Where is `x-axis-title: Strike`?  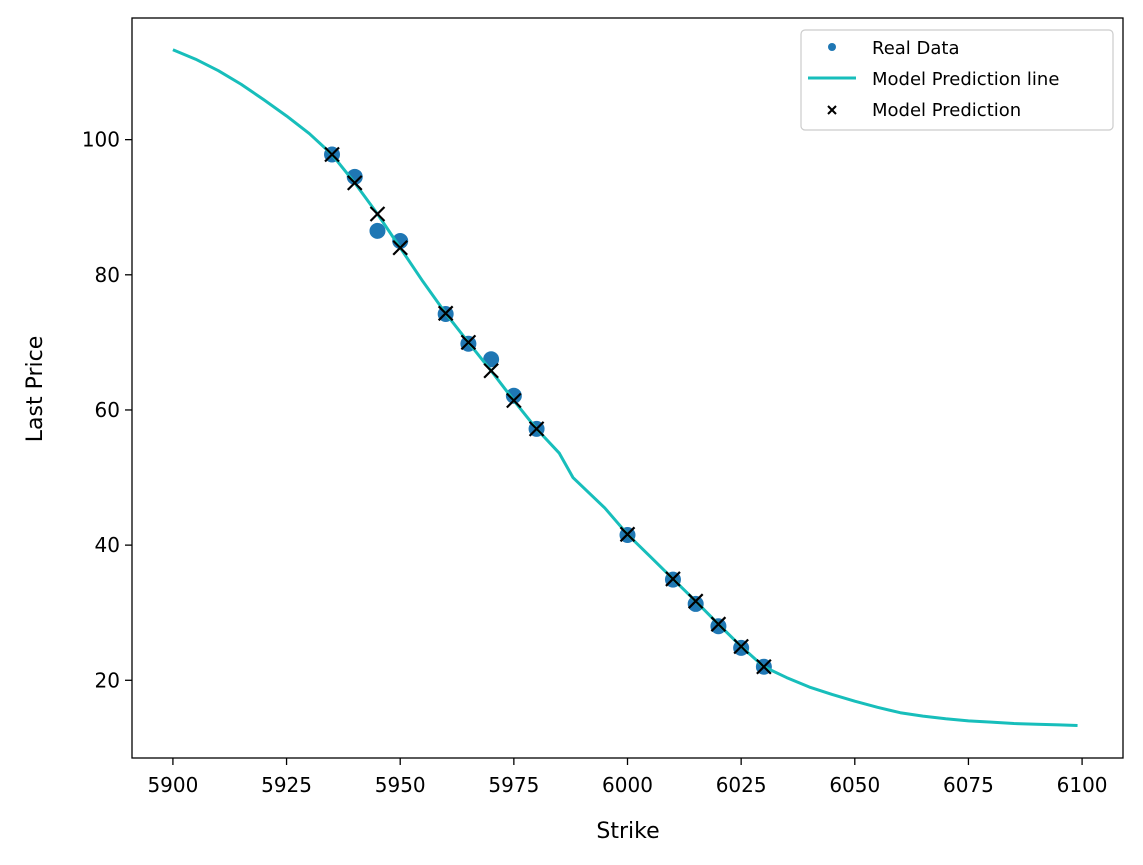 x-axis-title: Strike is located at coordinates (627, 831).